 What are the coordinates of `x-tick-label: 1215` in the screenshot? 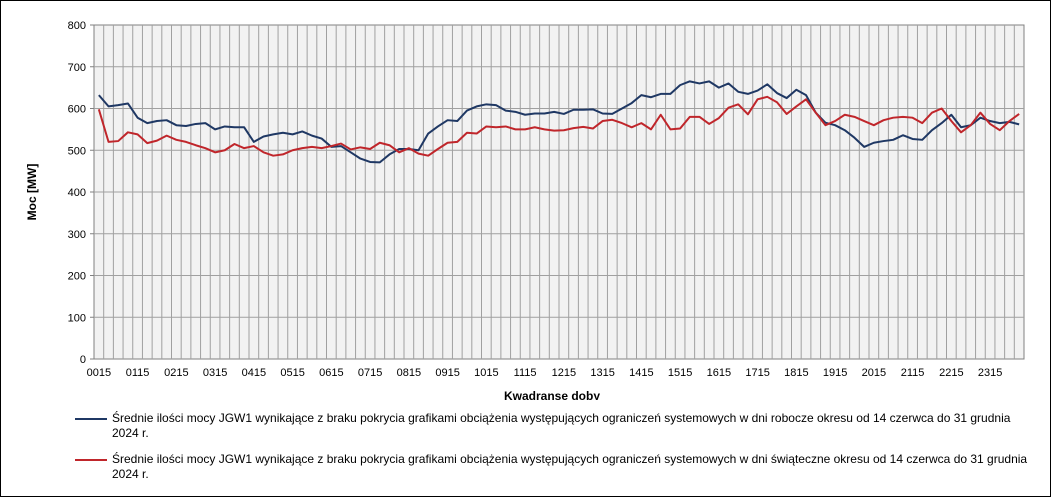 It's located at (564, 373).